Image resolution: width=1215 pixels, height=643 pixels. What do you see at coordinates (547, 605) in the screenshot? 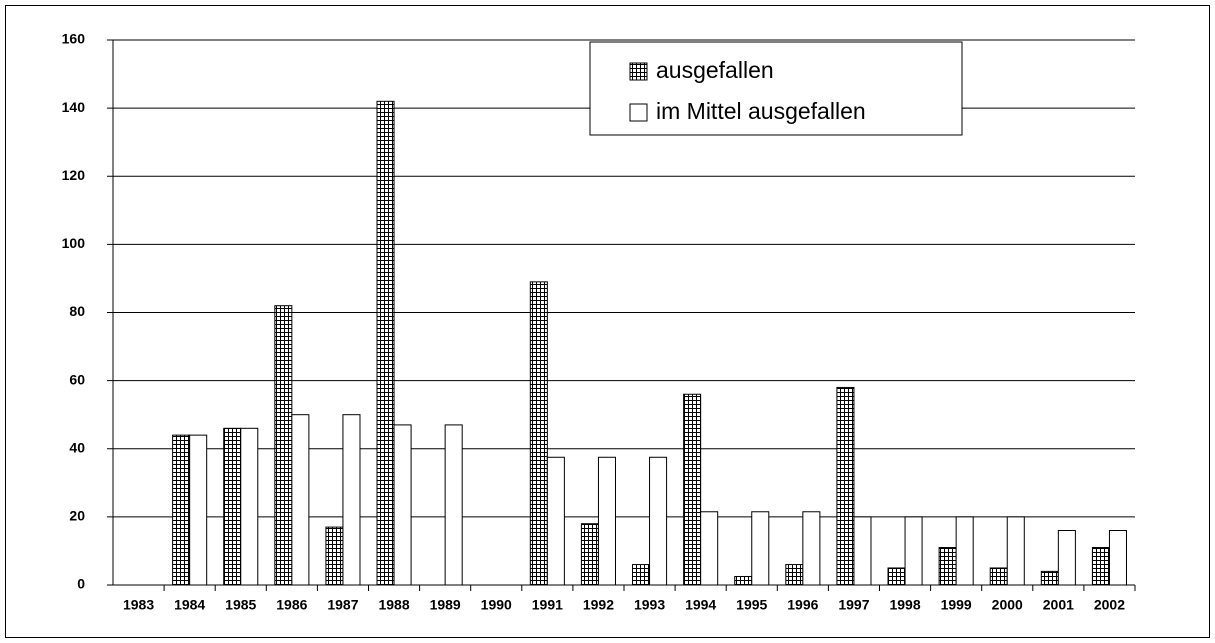
I see `x-tick-label: 1991` at bounding box center [547, 605].